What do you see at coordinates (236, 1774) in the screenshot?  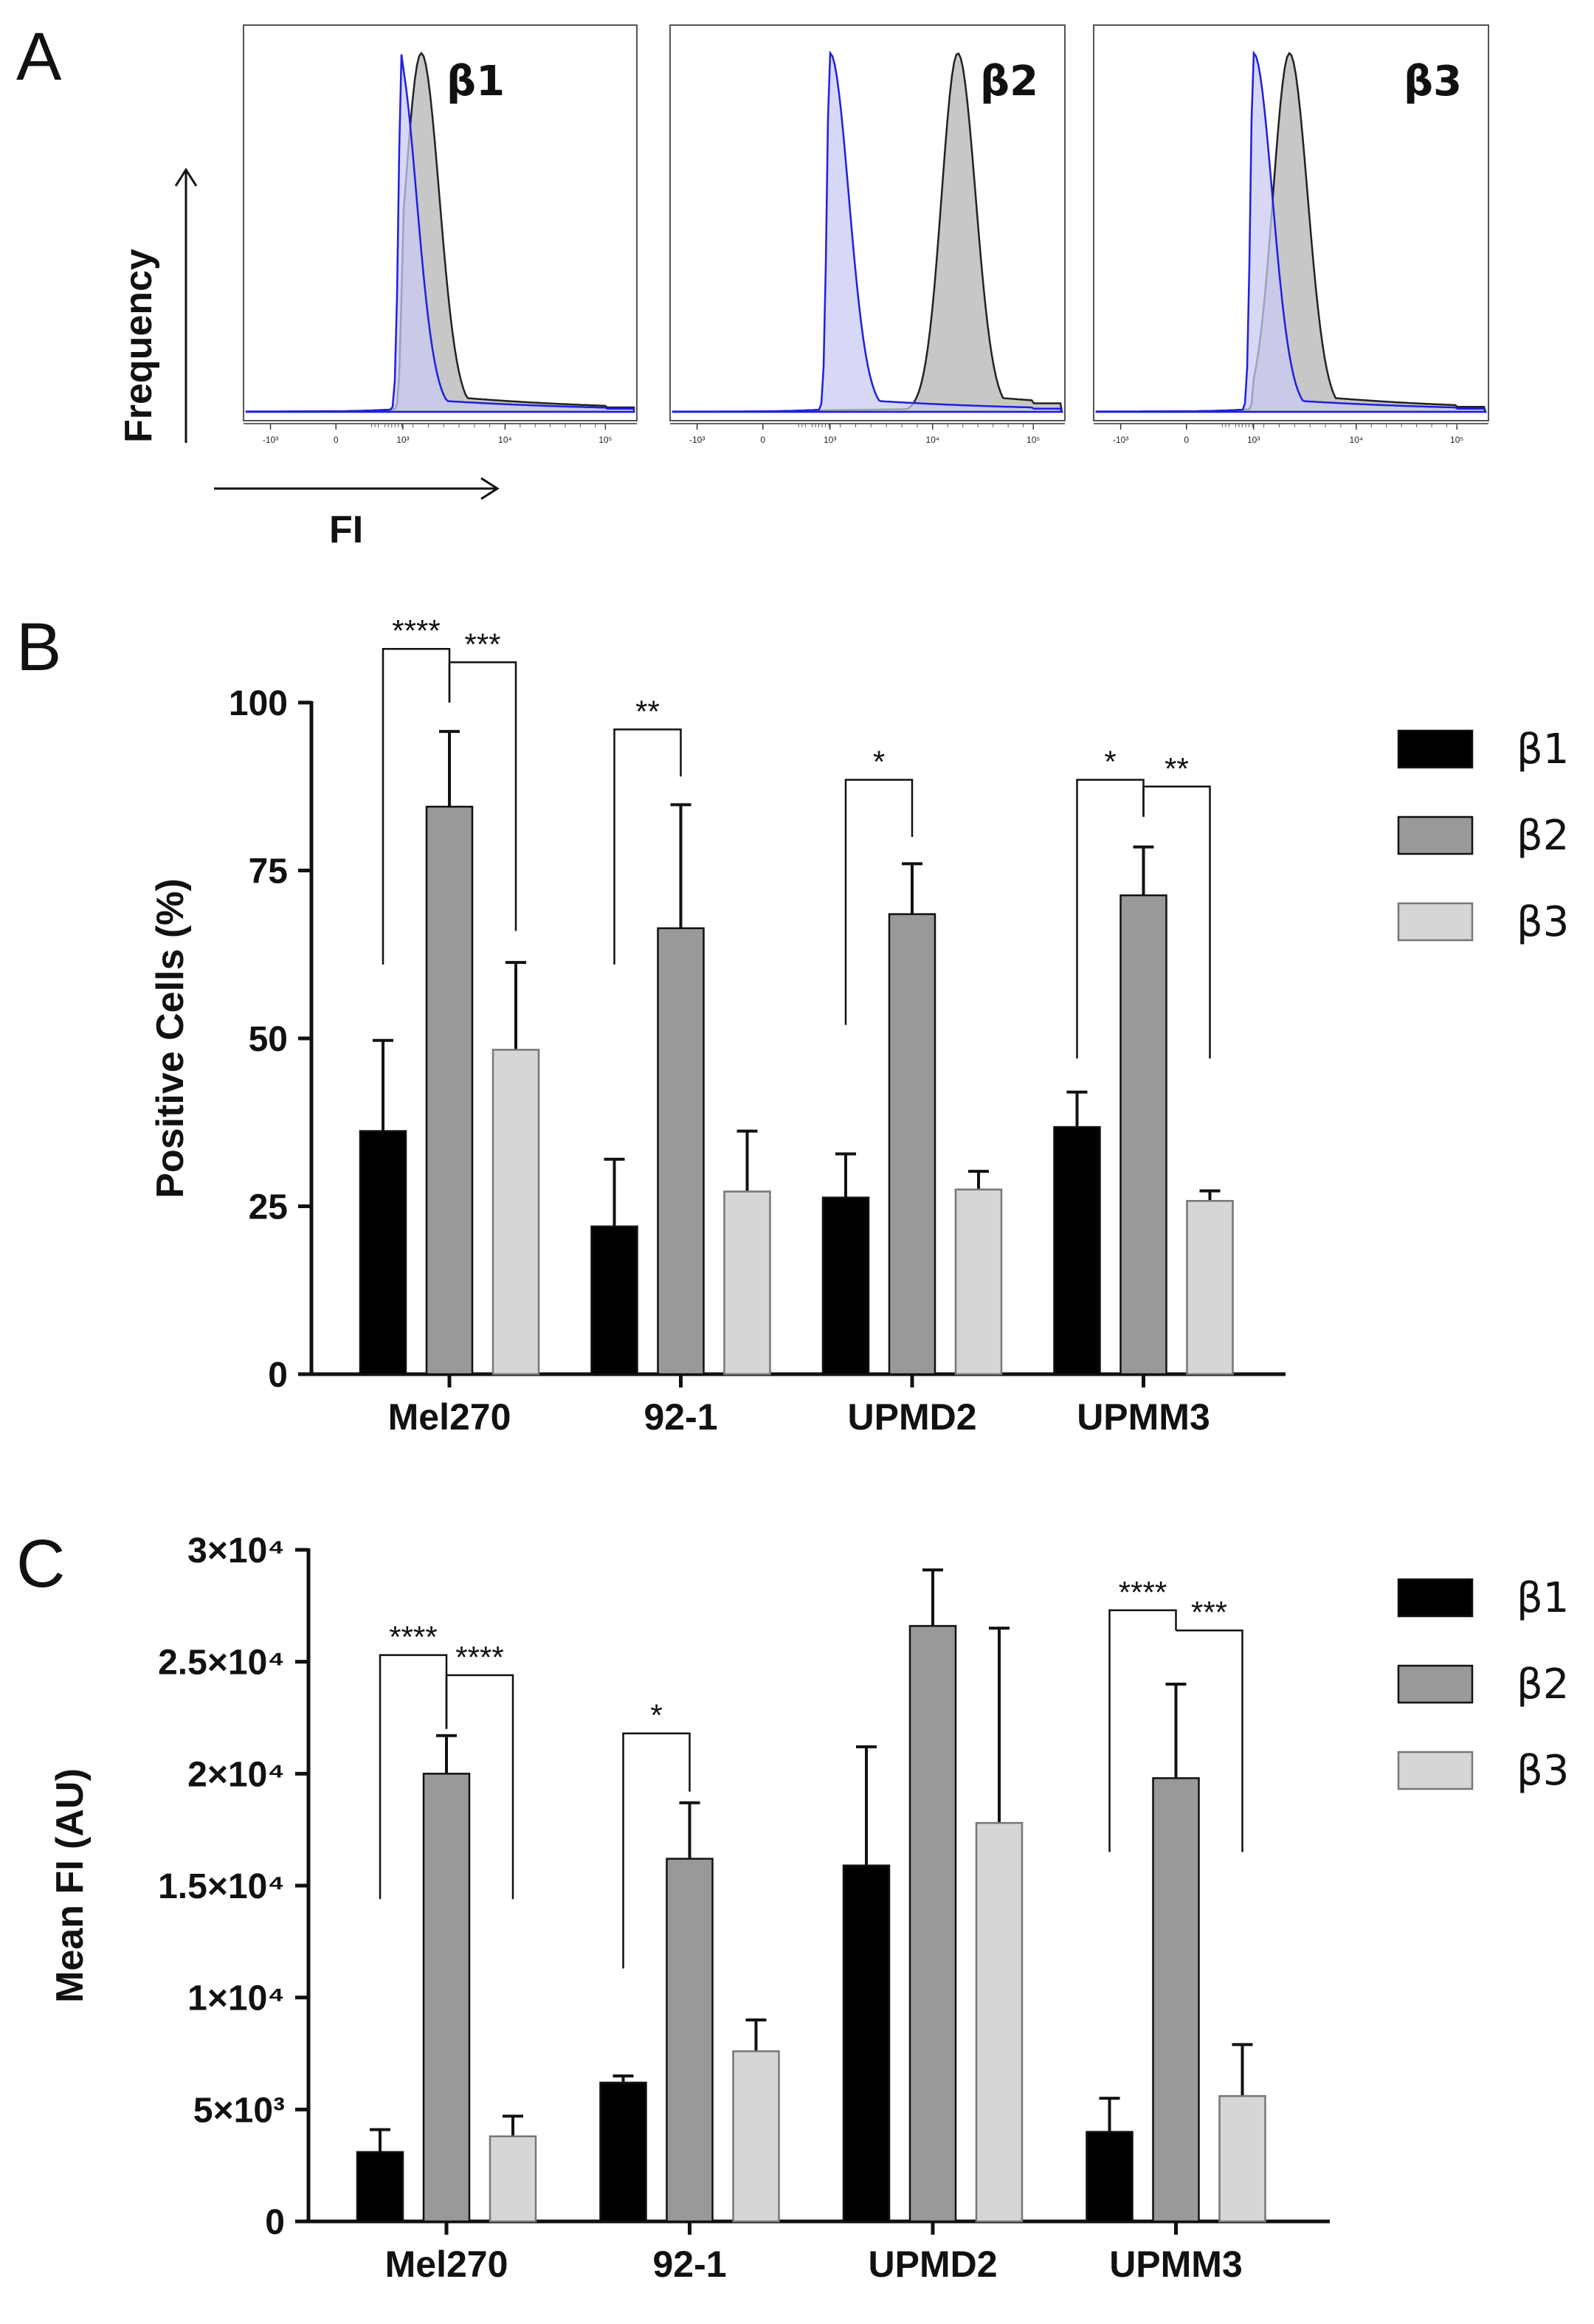 I see `y-tick-label: 2×10⁴` at bounding box center [236, 1774].